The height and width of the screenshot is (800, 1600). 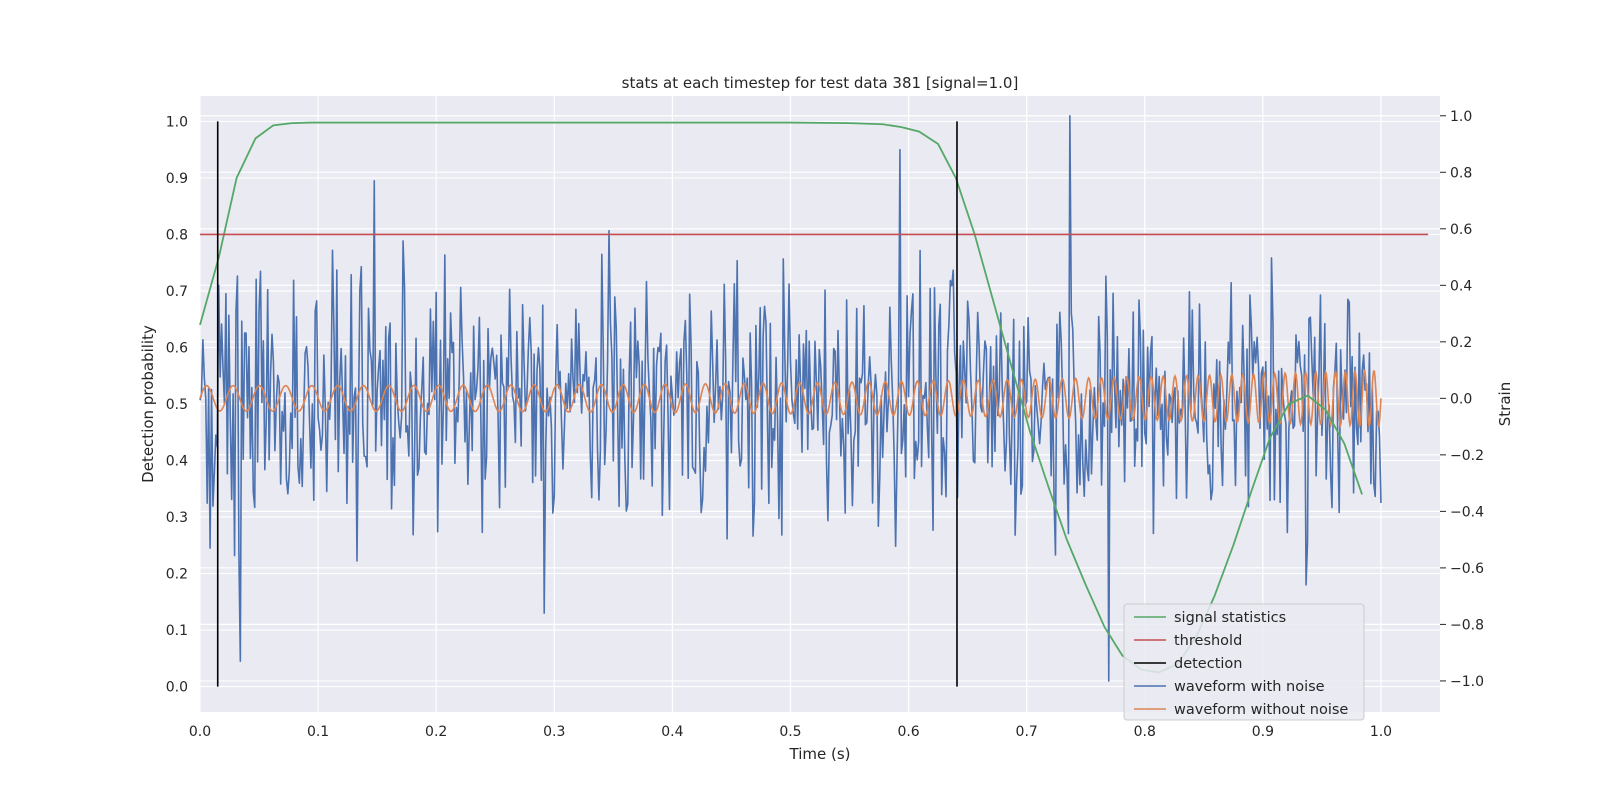 I want to click on legend-box, so click(x=1244, y=662).